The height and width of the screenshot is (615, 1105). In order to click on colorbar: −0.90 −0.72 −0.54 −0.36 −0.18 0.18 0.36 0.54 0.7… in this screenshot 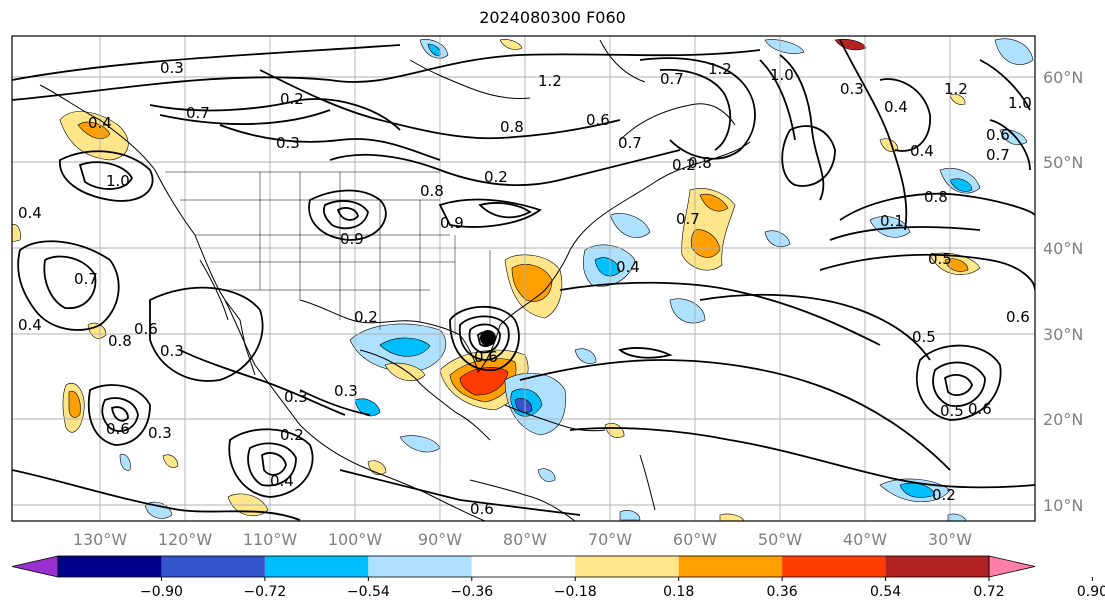, I will do `click(558, 577)`.